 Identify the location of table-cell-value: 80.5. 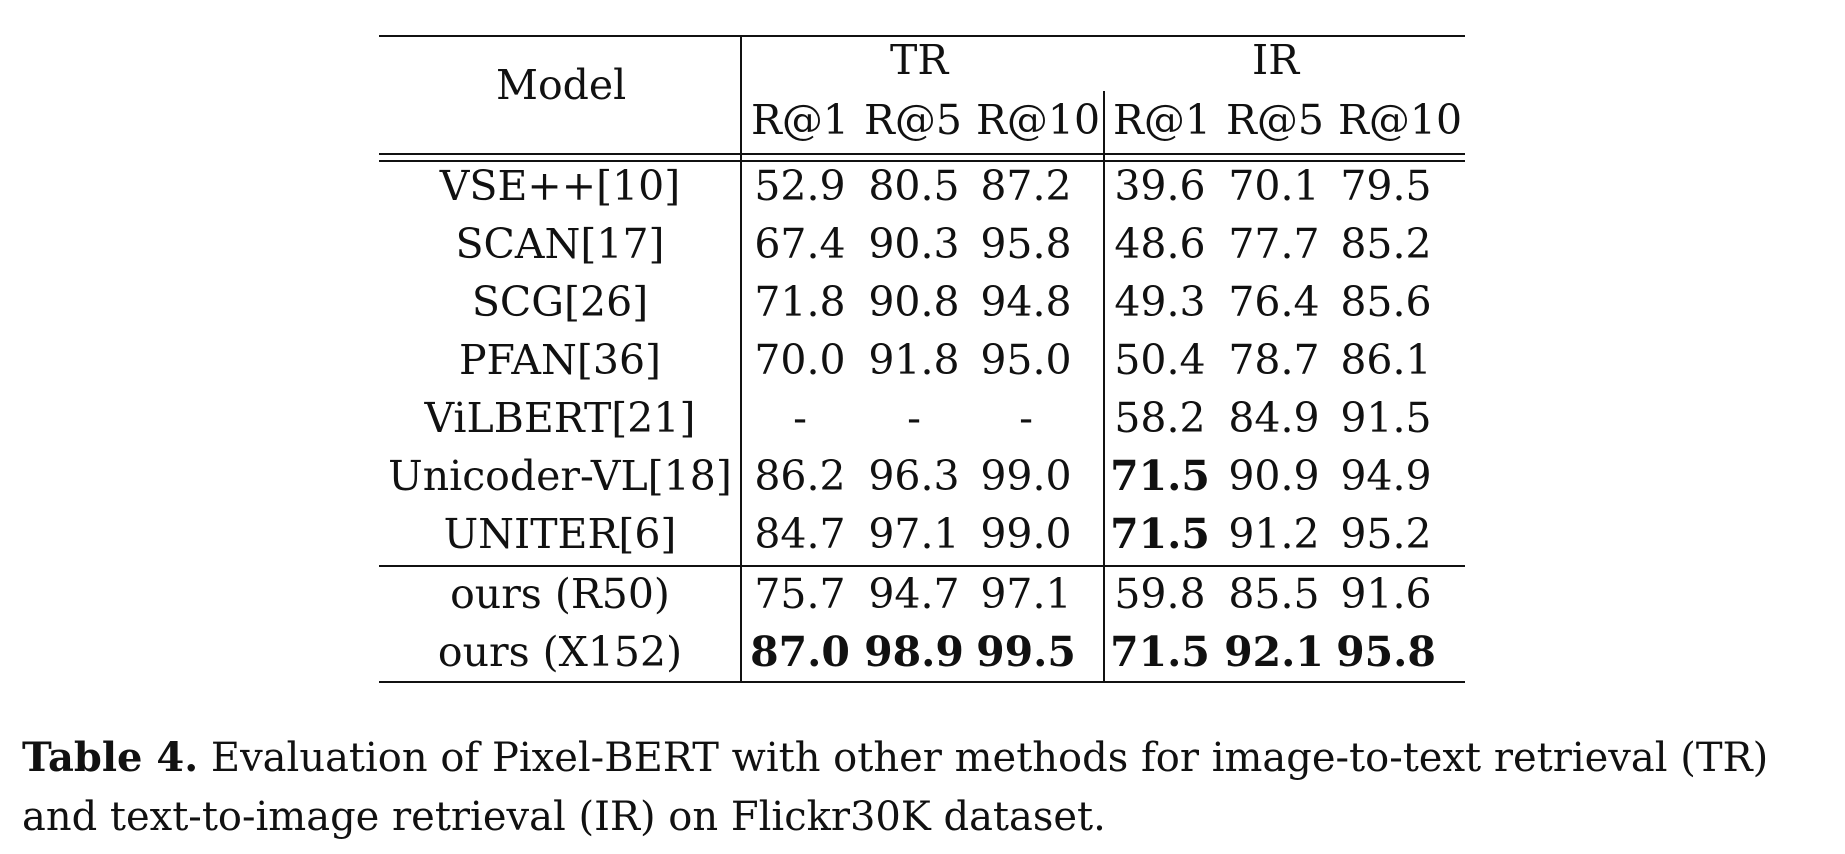
(914, 186).